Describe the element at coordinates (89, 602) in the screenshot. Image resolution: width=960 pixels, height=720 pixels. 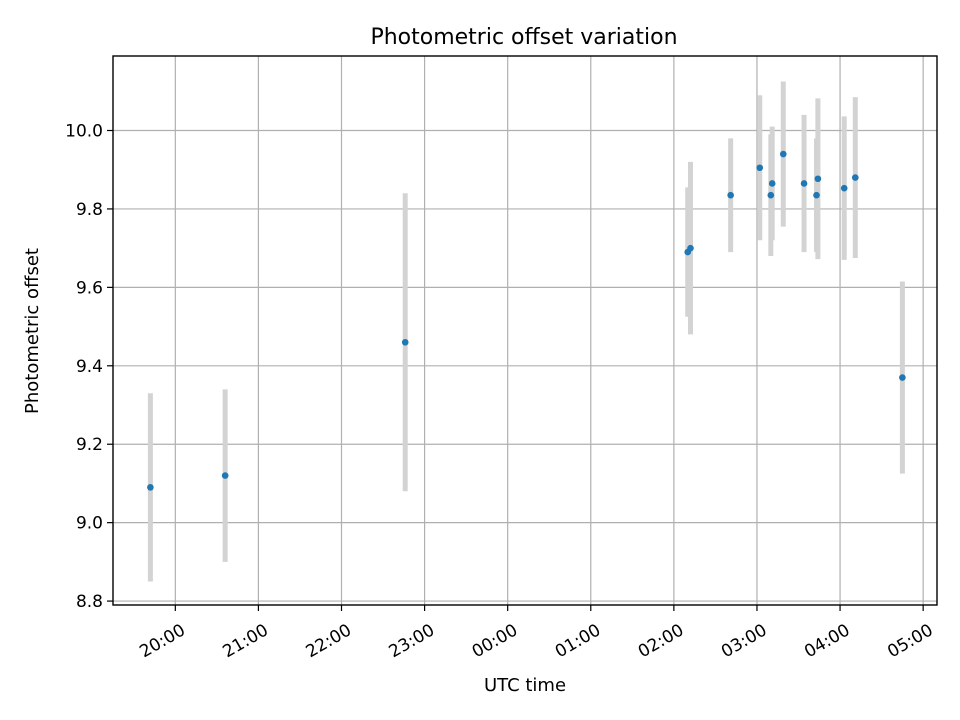
I see `y-tick-label: 8.8` at that location.